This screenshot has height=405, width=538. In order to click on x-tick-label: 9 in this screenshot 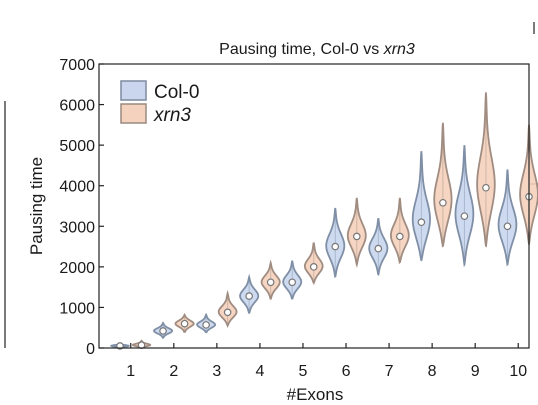, I will do `click(475, 371)`.